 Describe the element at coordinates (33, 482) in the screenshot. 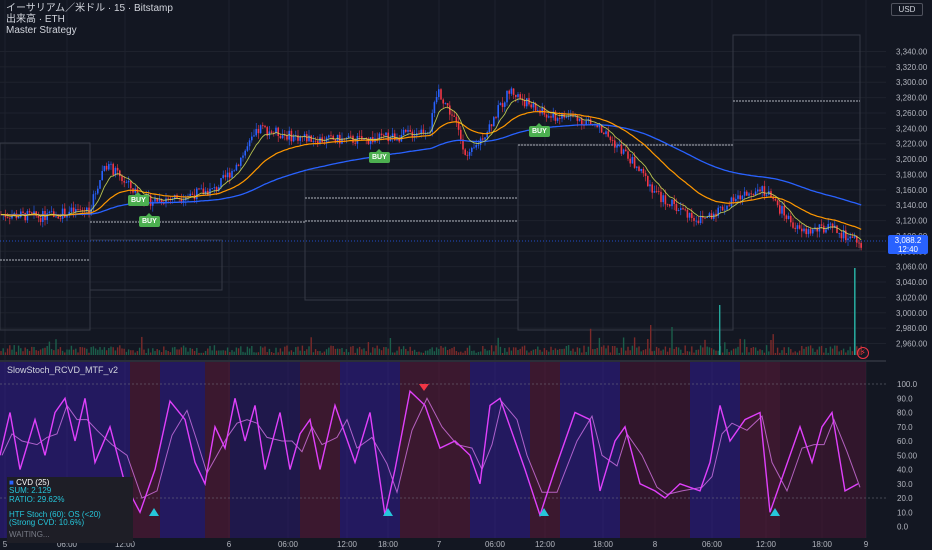

I see `cvd-label: CVD (25)` at that location.